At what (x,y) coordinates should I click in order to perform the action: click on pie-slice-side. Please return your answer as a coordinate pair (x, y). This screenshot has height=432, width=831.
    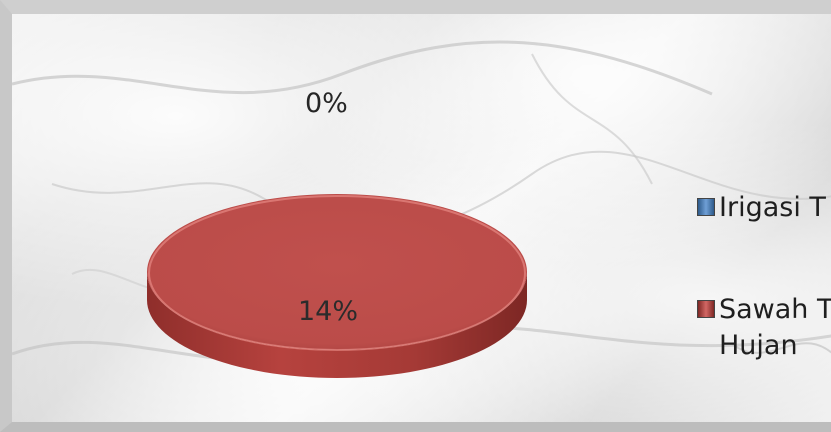
    Looking at the image, I should click on (337, 325).